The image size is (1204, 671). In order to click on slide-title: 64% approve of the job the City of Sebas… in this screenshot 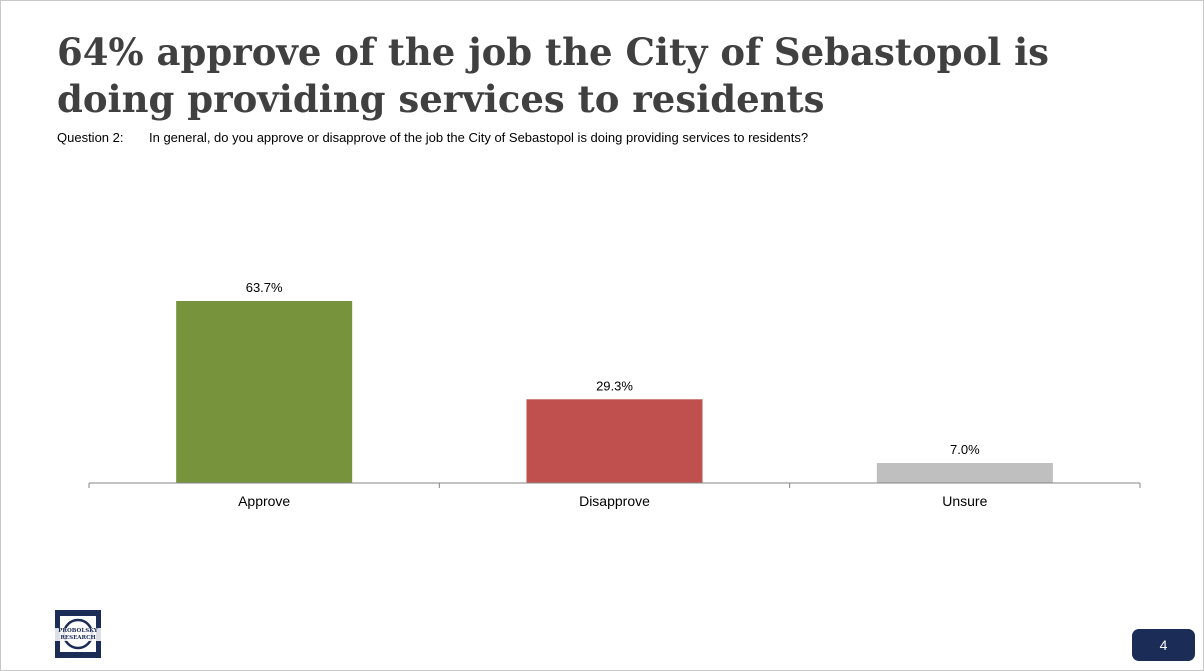, I will do `click(553, 75)`.